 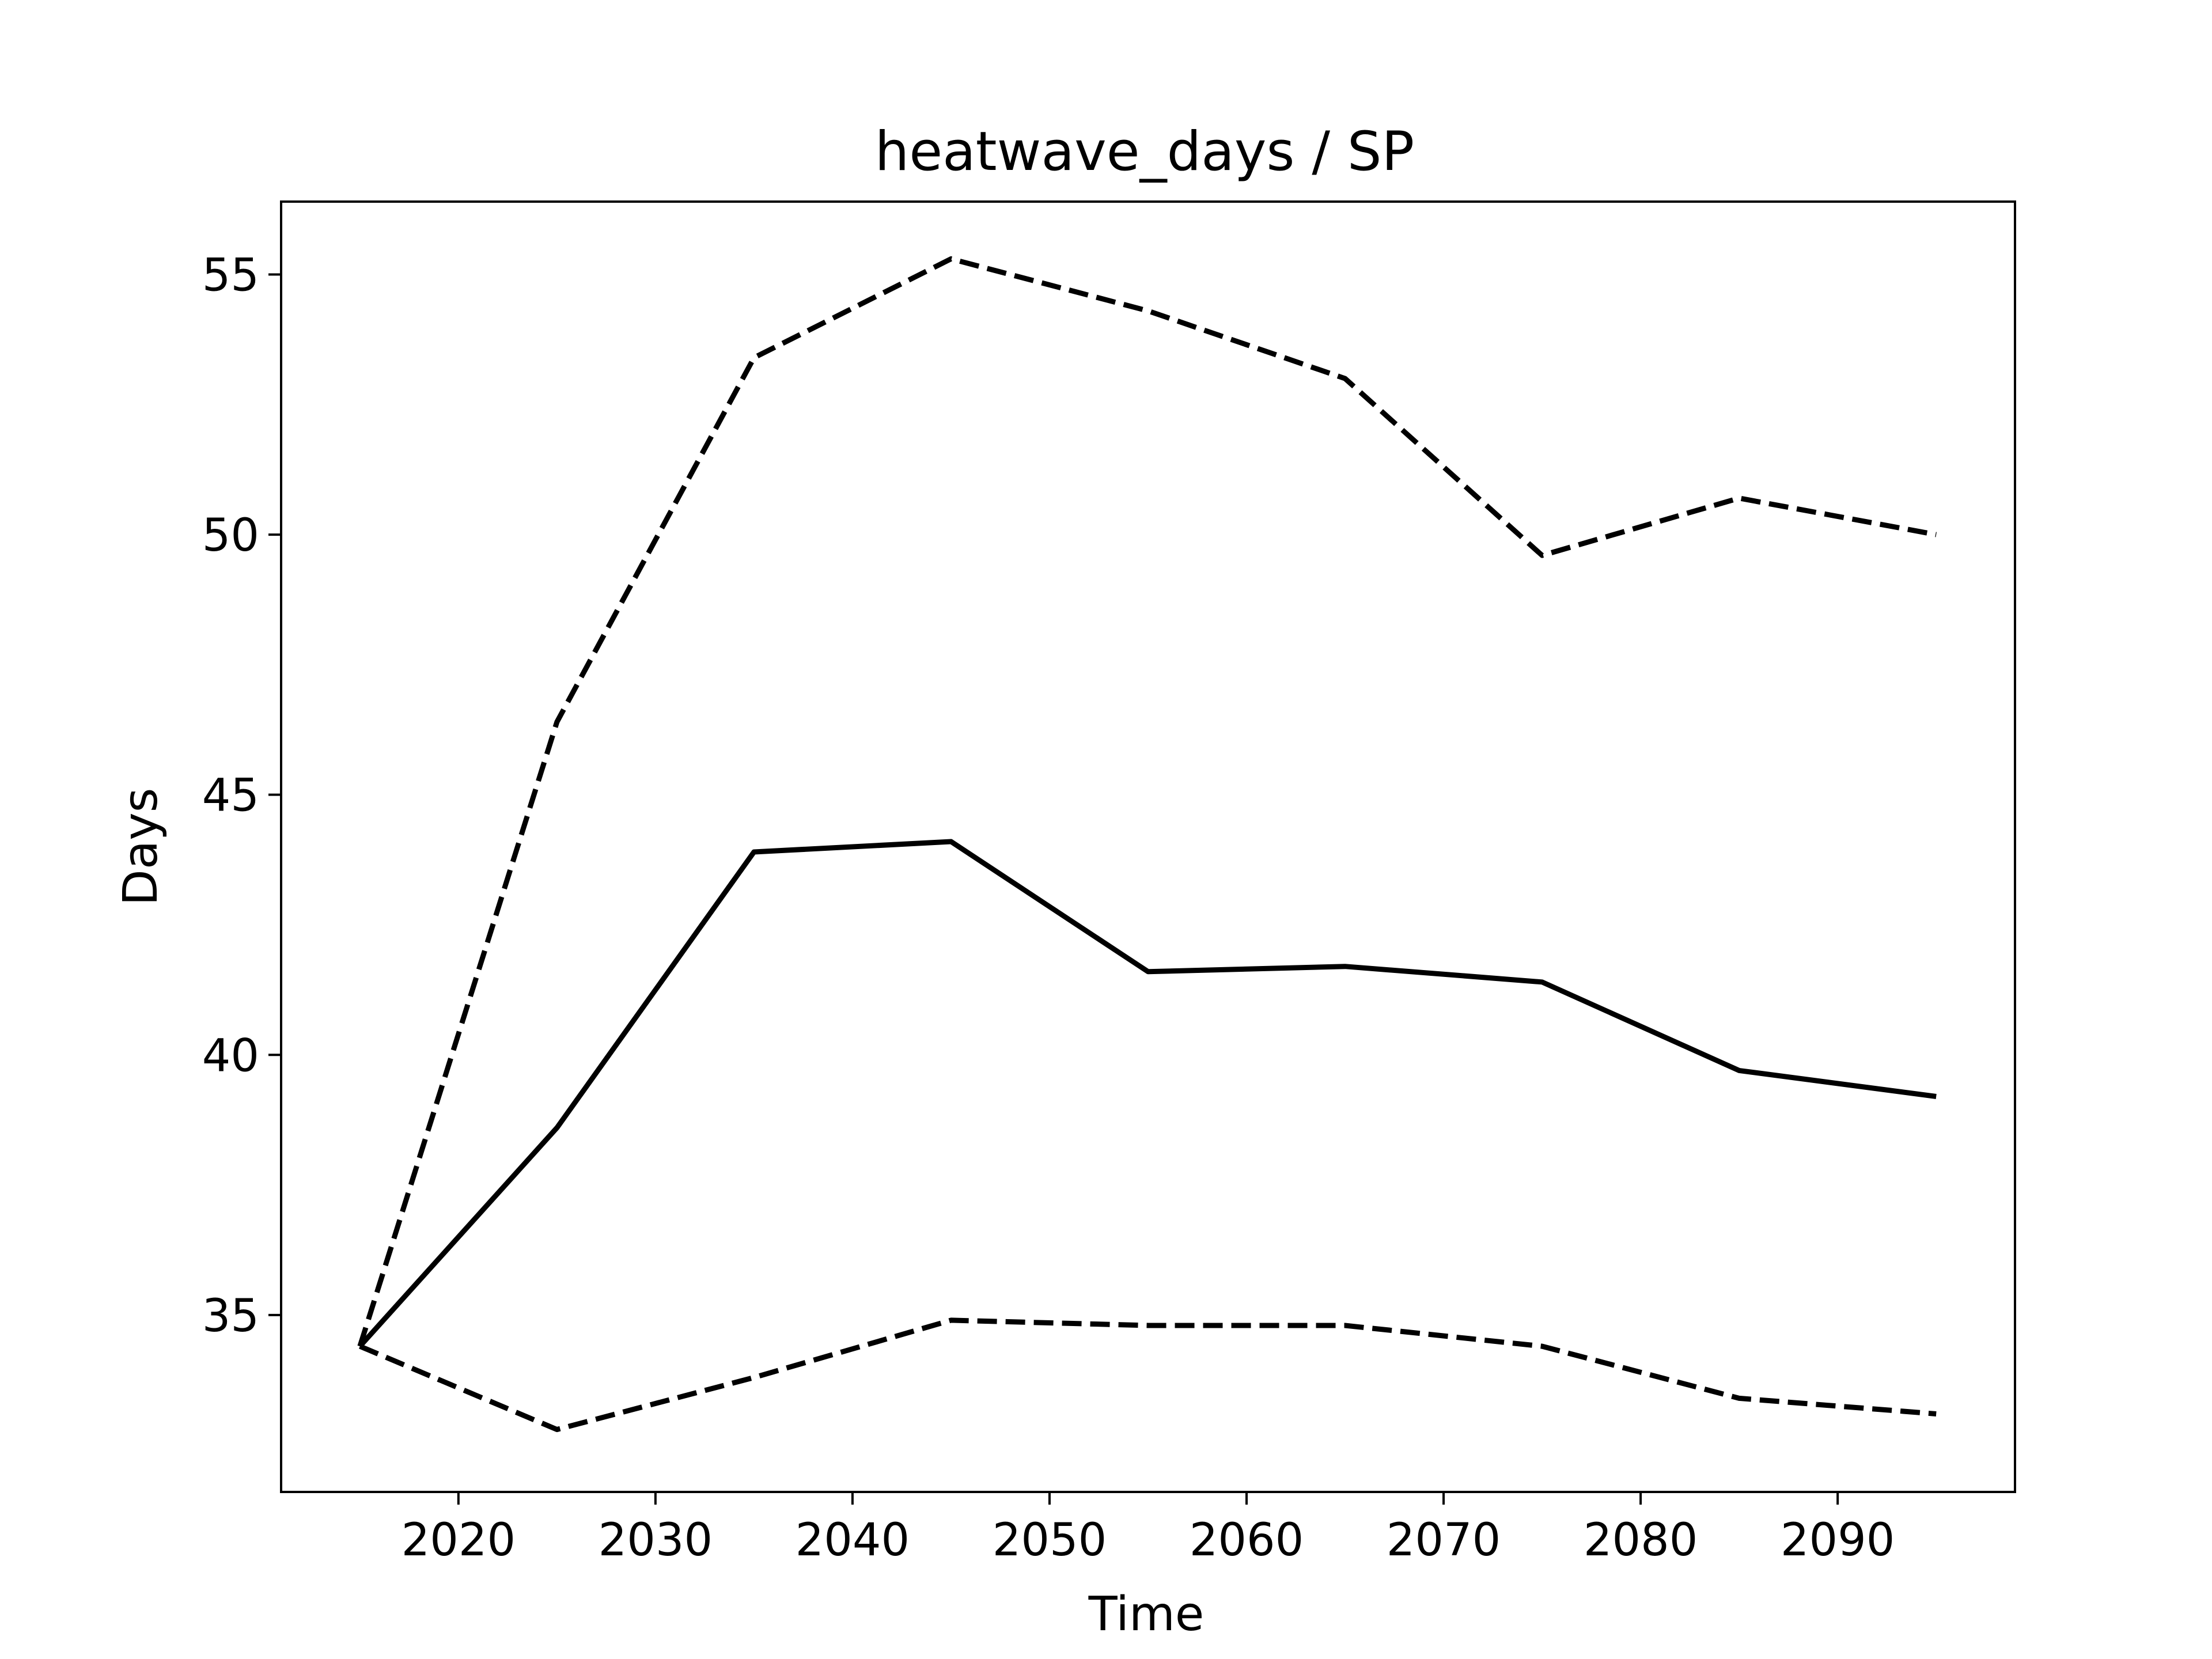 I want to click on series-line-lower, so click(x=1148, y=1375).